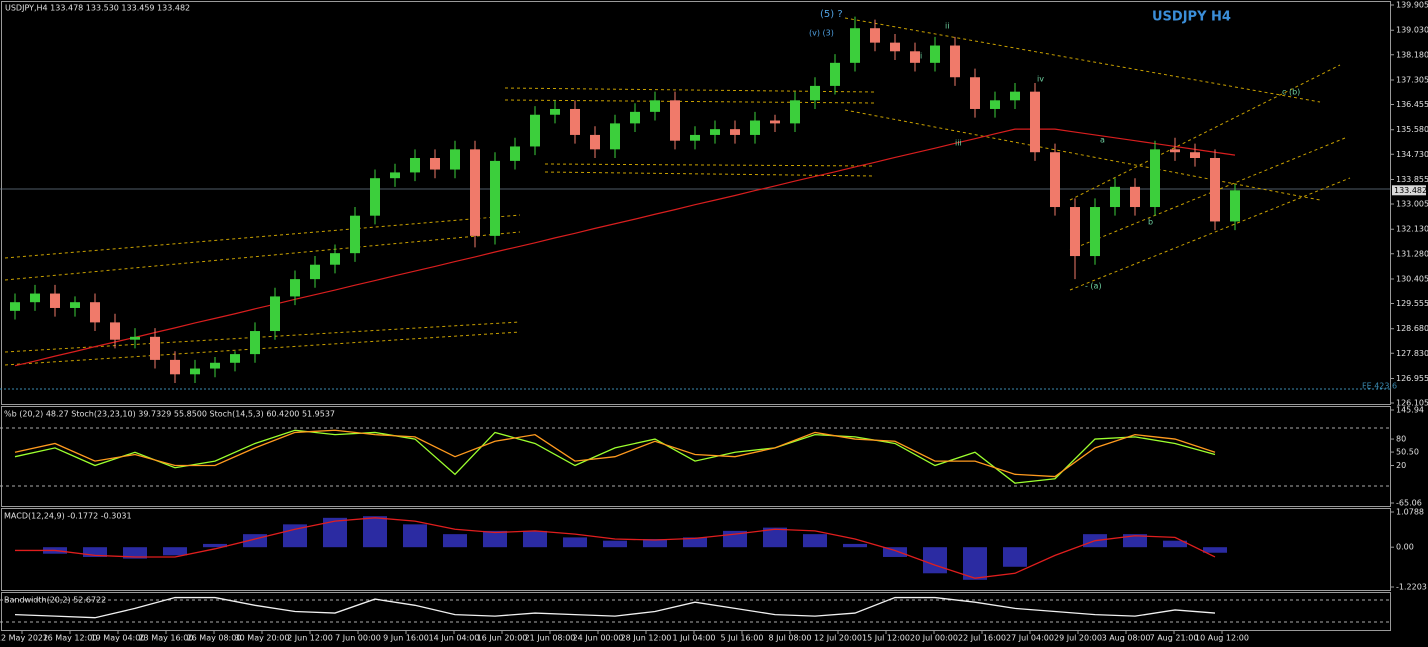 Image resolution: width=1428 pixels, height=647 pixels. Describe the element at coordinates (1412, 30) in the screenshot. I see `y-tick-label: 139.030` at that location.